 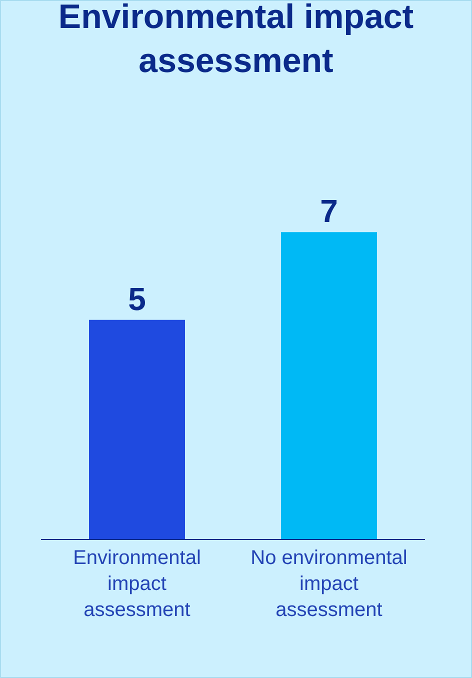 What do you see at coordinates (137, 298) in the screenshot?
I see `data-label: 5` at bounding box center [137, 298].